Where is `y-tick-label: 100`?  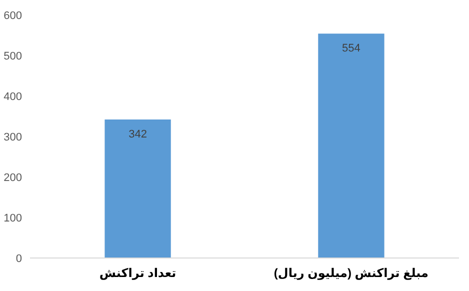
y-tick-label: 100 is located at coordinates (13, 218).